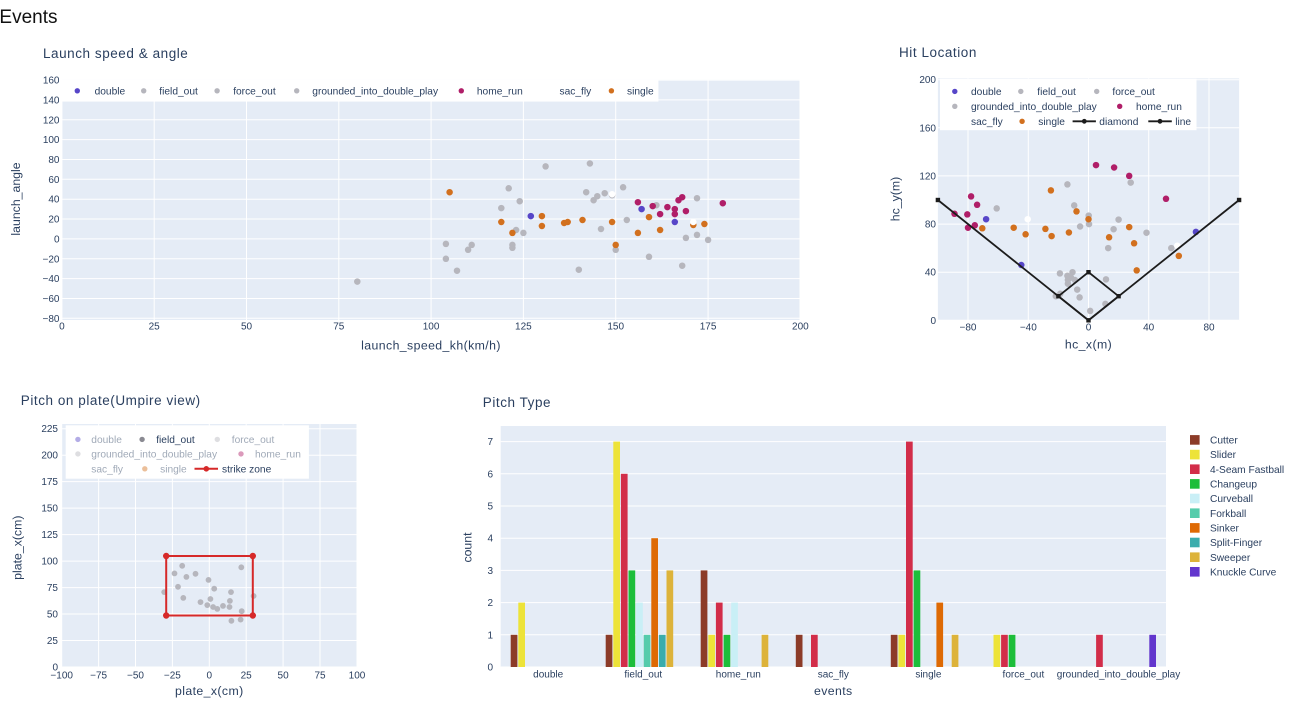  Describe the element at coordinates (833, 691) in the screenshot. I see `svg-text: events` at that location.